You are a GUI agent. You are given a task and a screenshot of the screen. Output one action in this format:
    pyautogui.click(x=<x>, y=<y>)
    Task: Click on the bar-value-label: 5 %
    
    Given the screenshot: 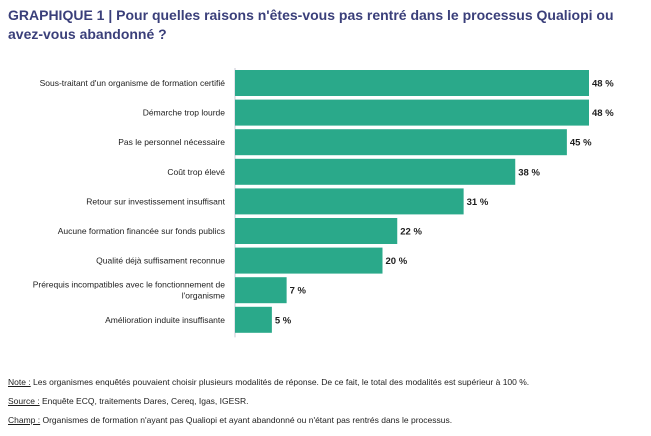 What is the action you would take?
    pyautogui.click(x=283, y=320)
    